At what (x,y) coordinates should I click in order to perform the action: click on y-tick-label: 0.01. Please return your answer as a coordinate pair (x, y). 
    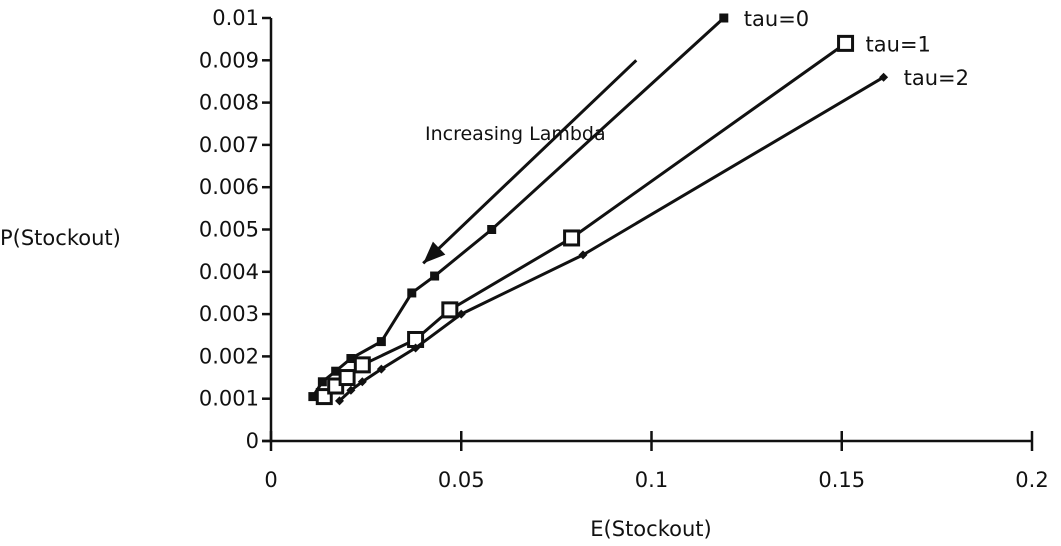
    Looking at the image, I should click on (235, 18).